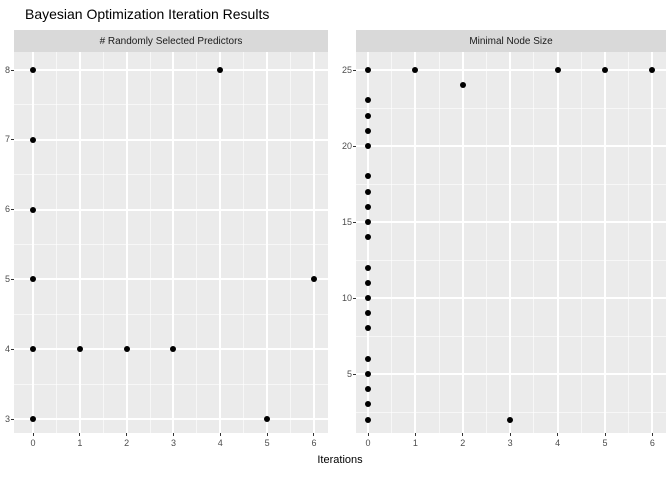 This screenshot has width=672, height=480. Describe the element at coordinates (7, 69) in the screenshot. I see `y-tick-label: 8` at that location.